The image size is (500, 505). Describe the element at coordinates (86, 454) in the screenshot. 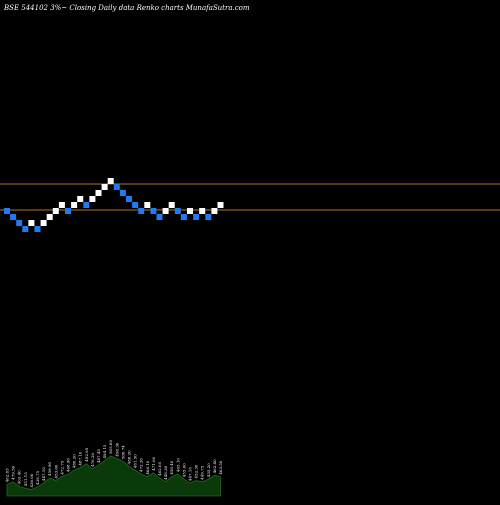

I see `volume-label: 492.95` at that location.